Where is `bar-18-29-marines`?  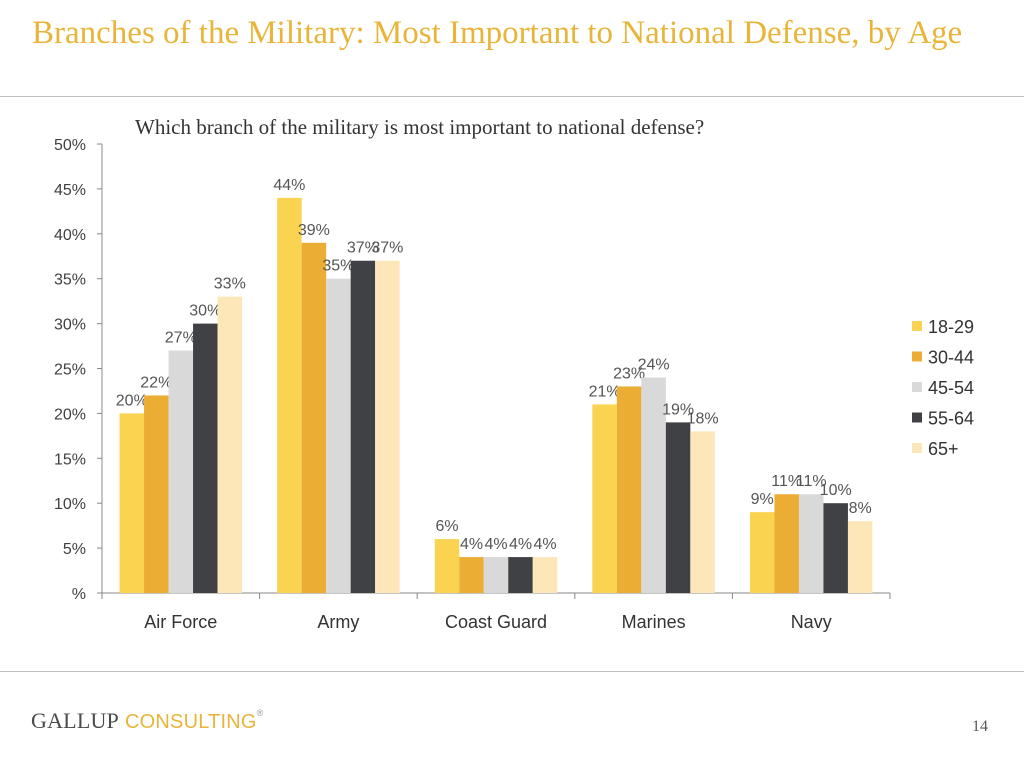 bar-18-29-marines is located at coordinates (604, 498).